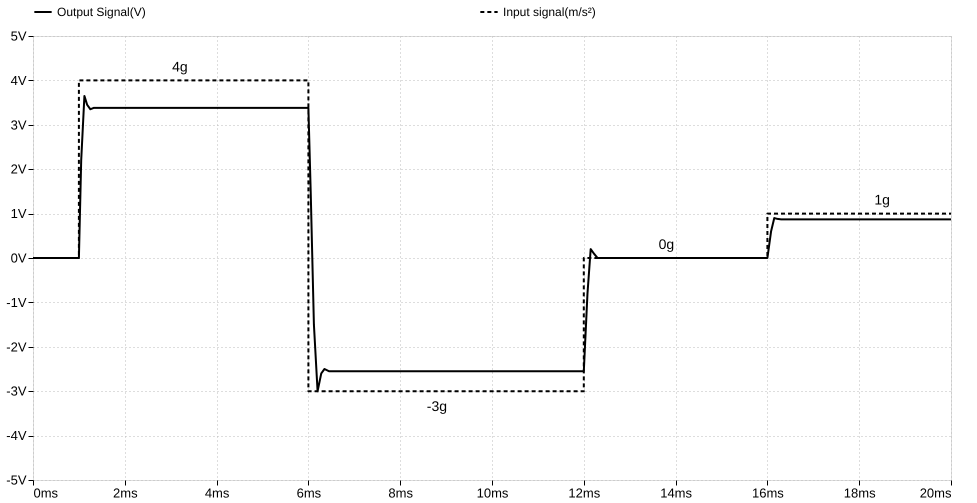  I want to click on annotation: 0g, so click(666, 244).